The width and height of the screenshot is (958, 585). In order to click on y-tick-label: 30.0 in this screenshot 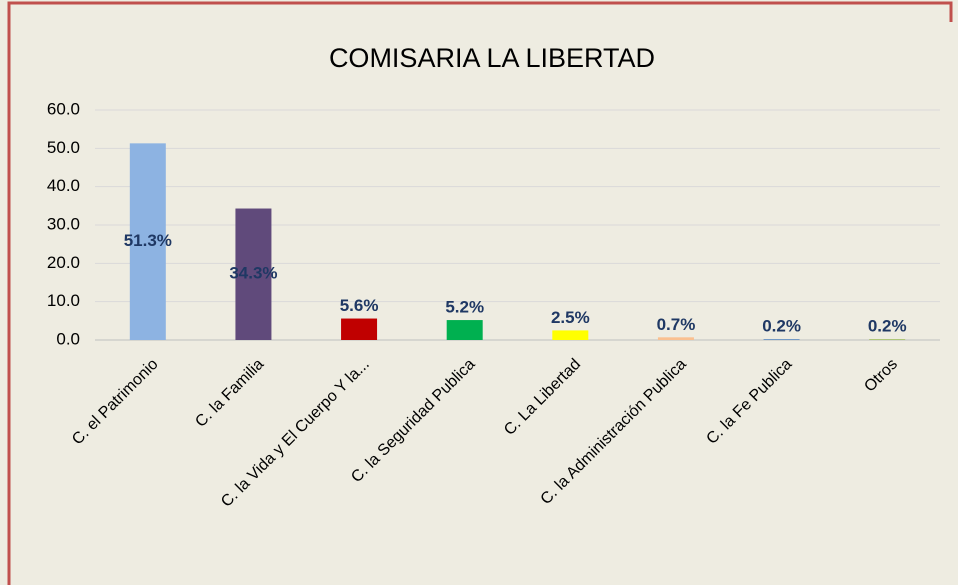, I will do `click(63, 223)`.